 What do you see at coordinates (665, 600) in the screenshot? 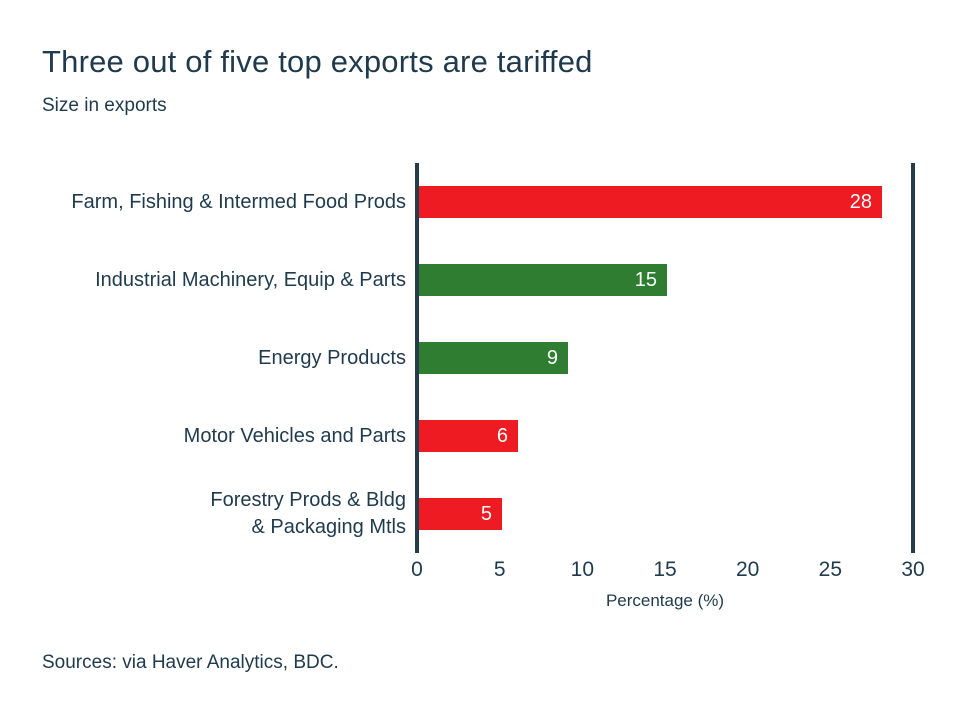
I see `x-axis-label: Percentage (%)` at bounding box center [665, 600].